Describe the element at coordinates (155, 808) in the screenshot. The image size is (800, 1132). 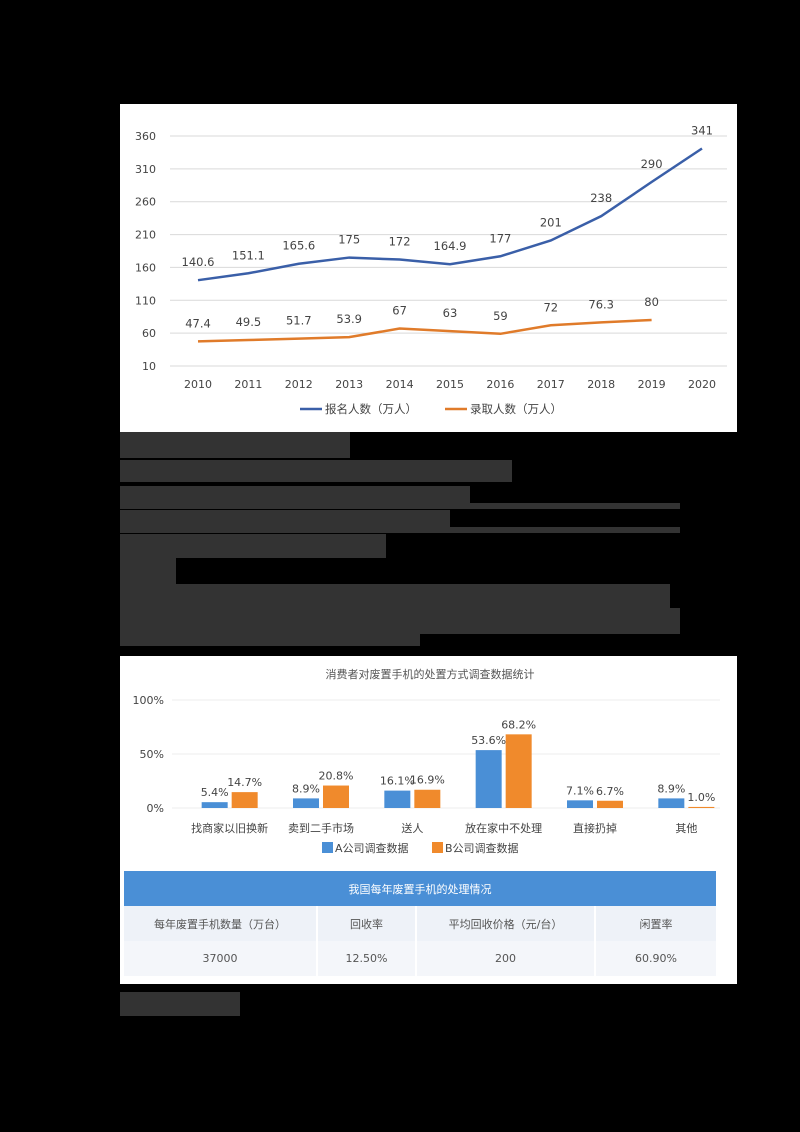
I see `y-tick-label: 0%` at that location.